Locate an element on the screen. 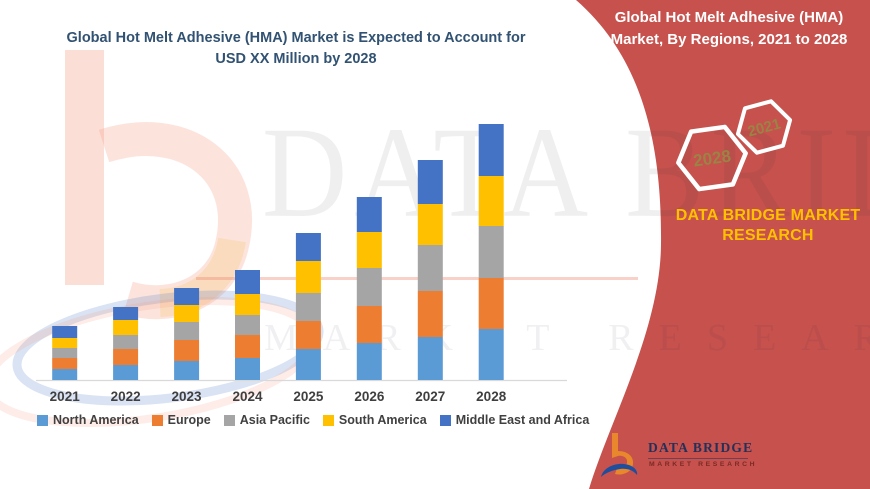 The width and height of the screenshot is (870, 489). legend-label: Middle East and Africa is located at coordinates (522, 420).